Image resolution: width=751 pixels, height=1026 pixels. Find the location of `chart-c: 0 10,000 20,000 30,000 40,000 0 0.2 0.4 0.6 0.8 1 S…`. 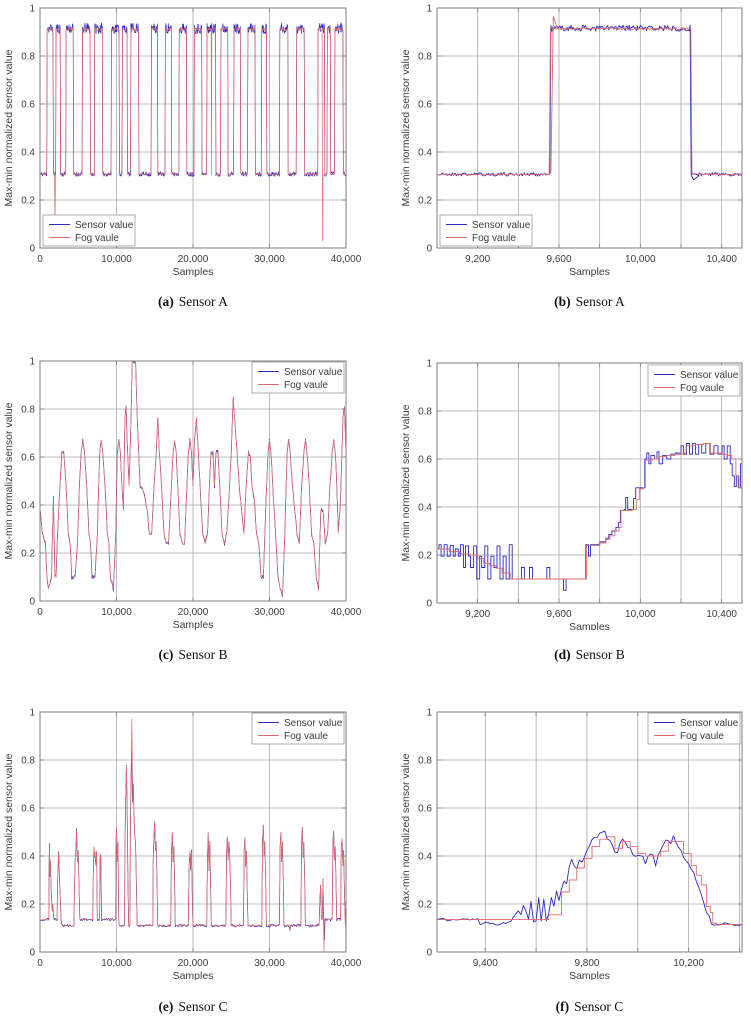

chart-c: 0 10,000 20,000 30,000 40,000 0 0.2 0.4 0.6 0.8 1 S… is located at coordinates (182, 494).